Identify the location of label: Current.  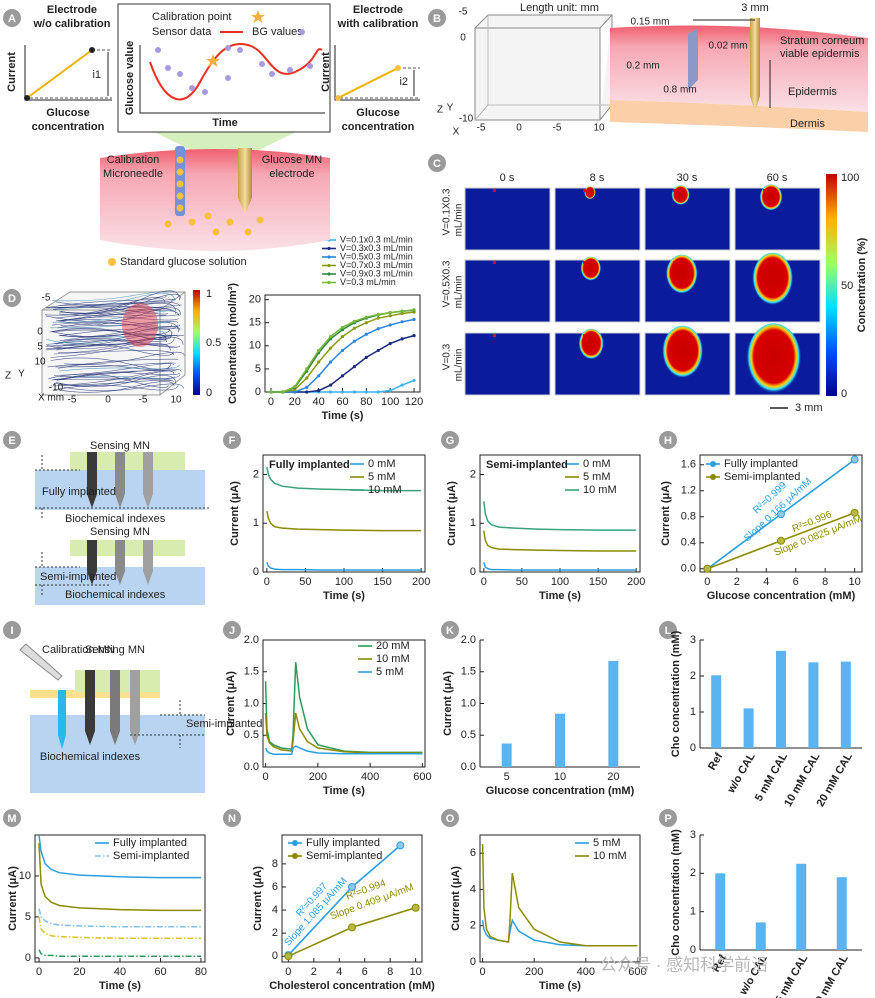
(12, 72).